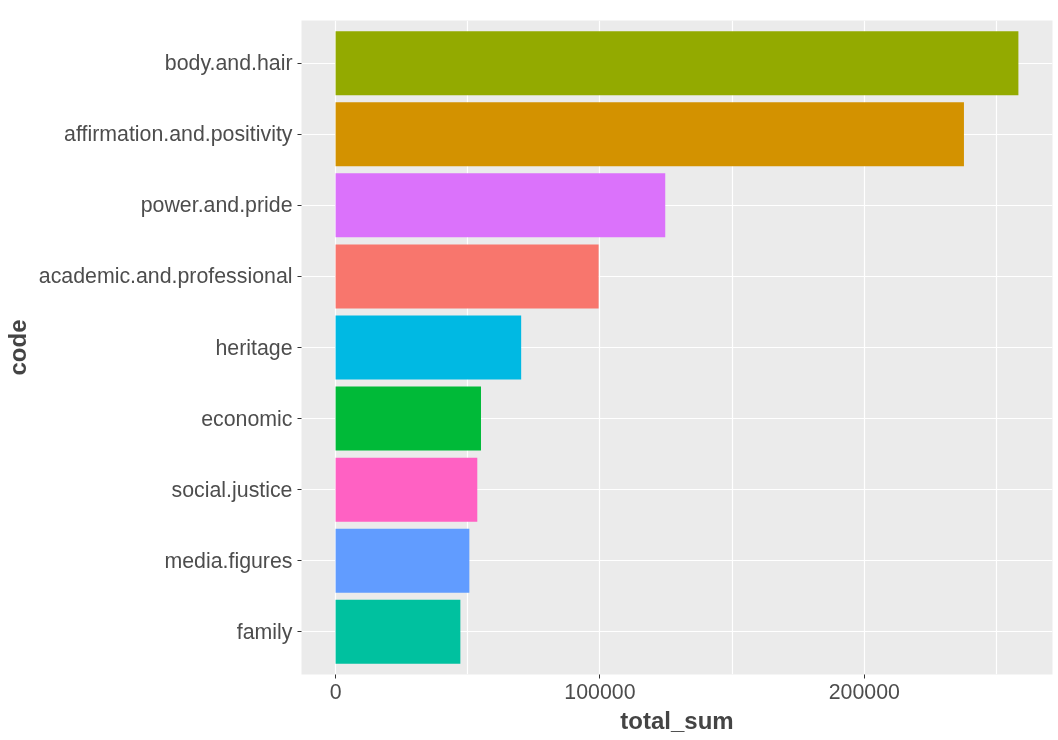 This screenshot has height=740, width=1058. What do you see at coordinates (864, 691) in the screenshot?
I see `x-tick-label: 200000` at bounding box center [864, 691].